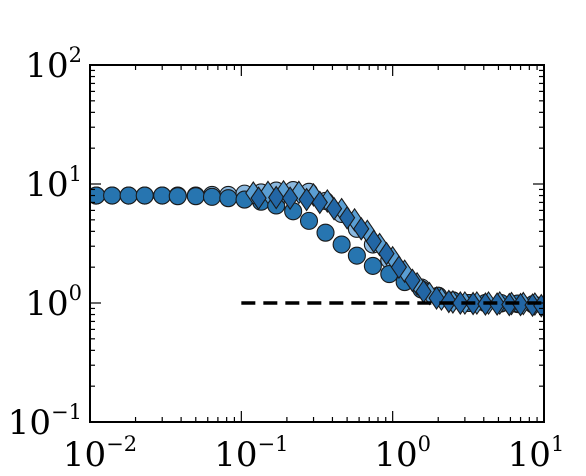 Image resolution: width=586 pixels, height=476 pixels. I want to click on y-tick-label: 10¹, so click(53, 183).